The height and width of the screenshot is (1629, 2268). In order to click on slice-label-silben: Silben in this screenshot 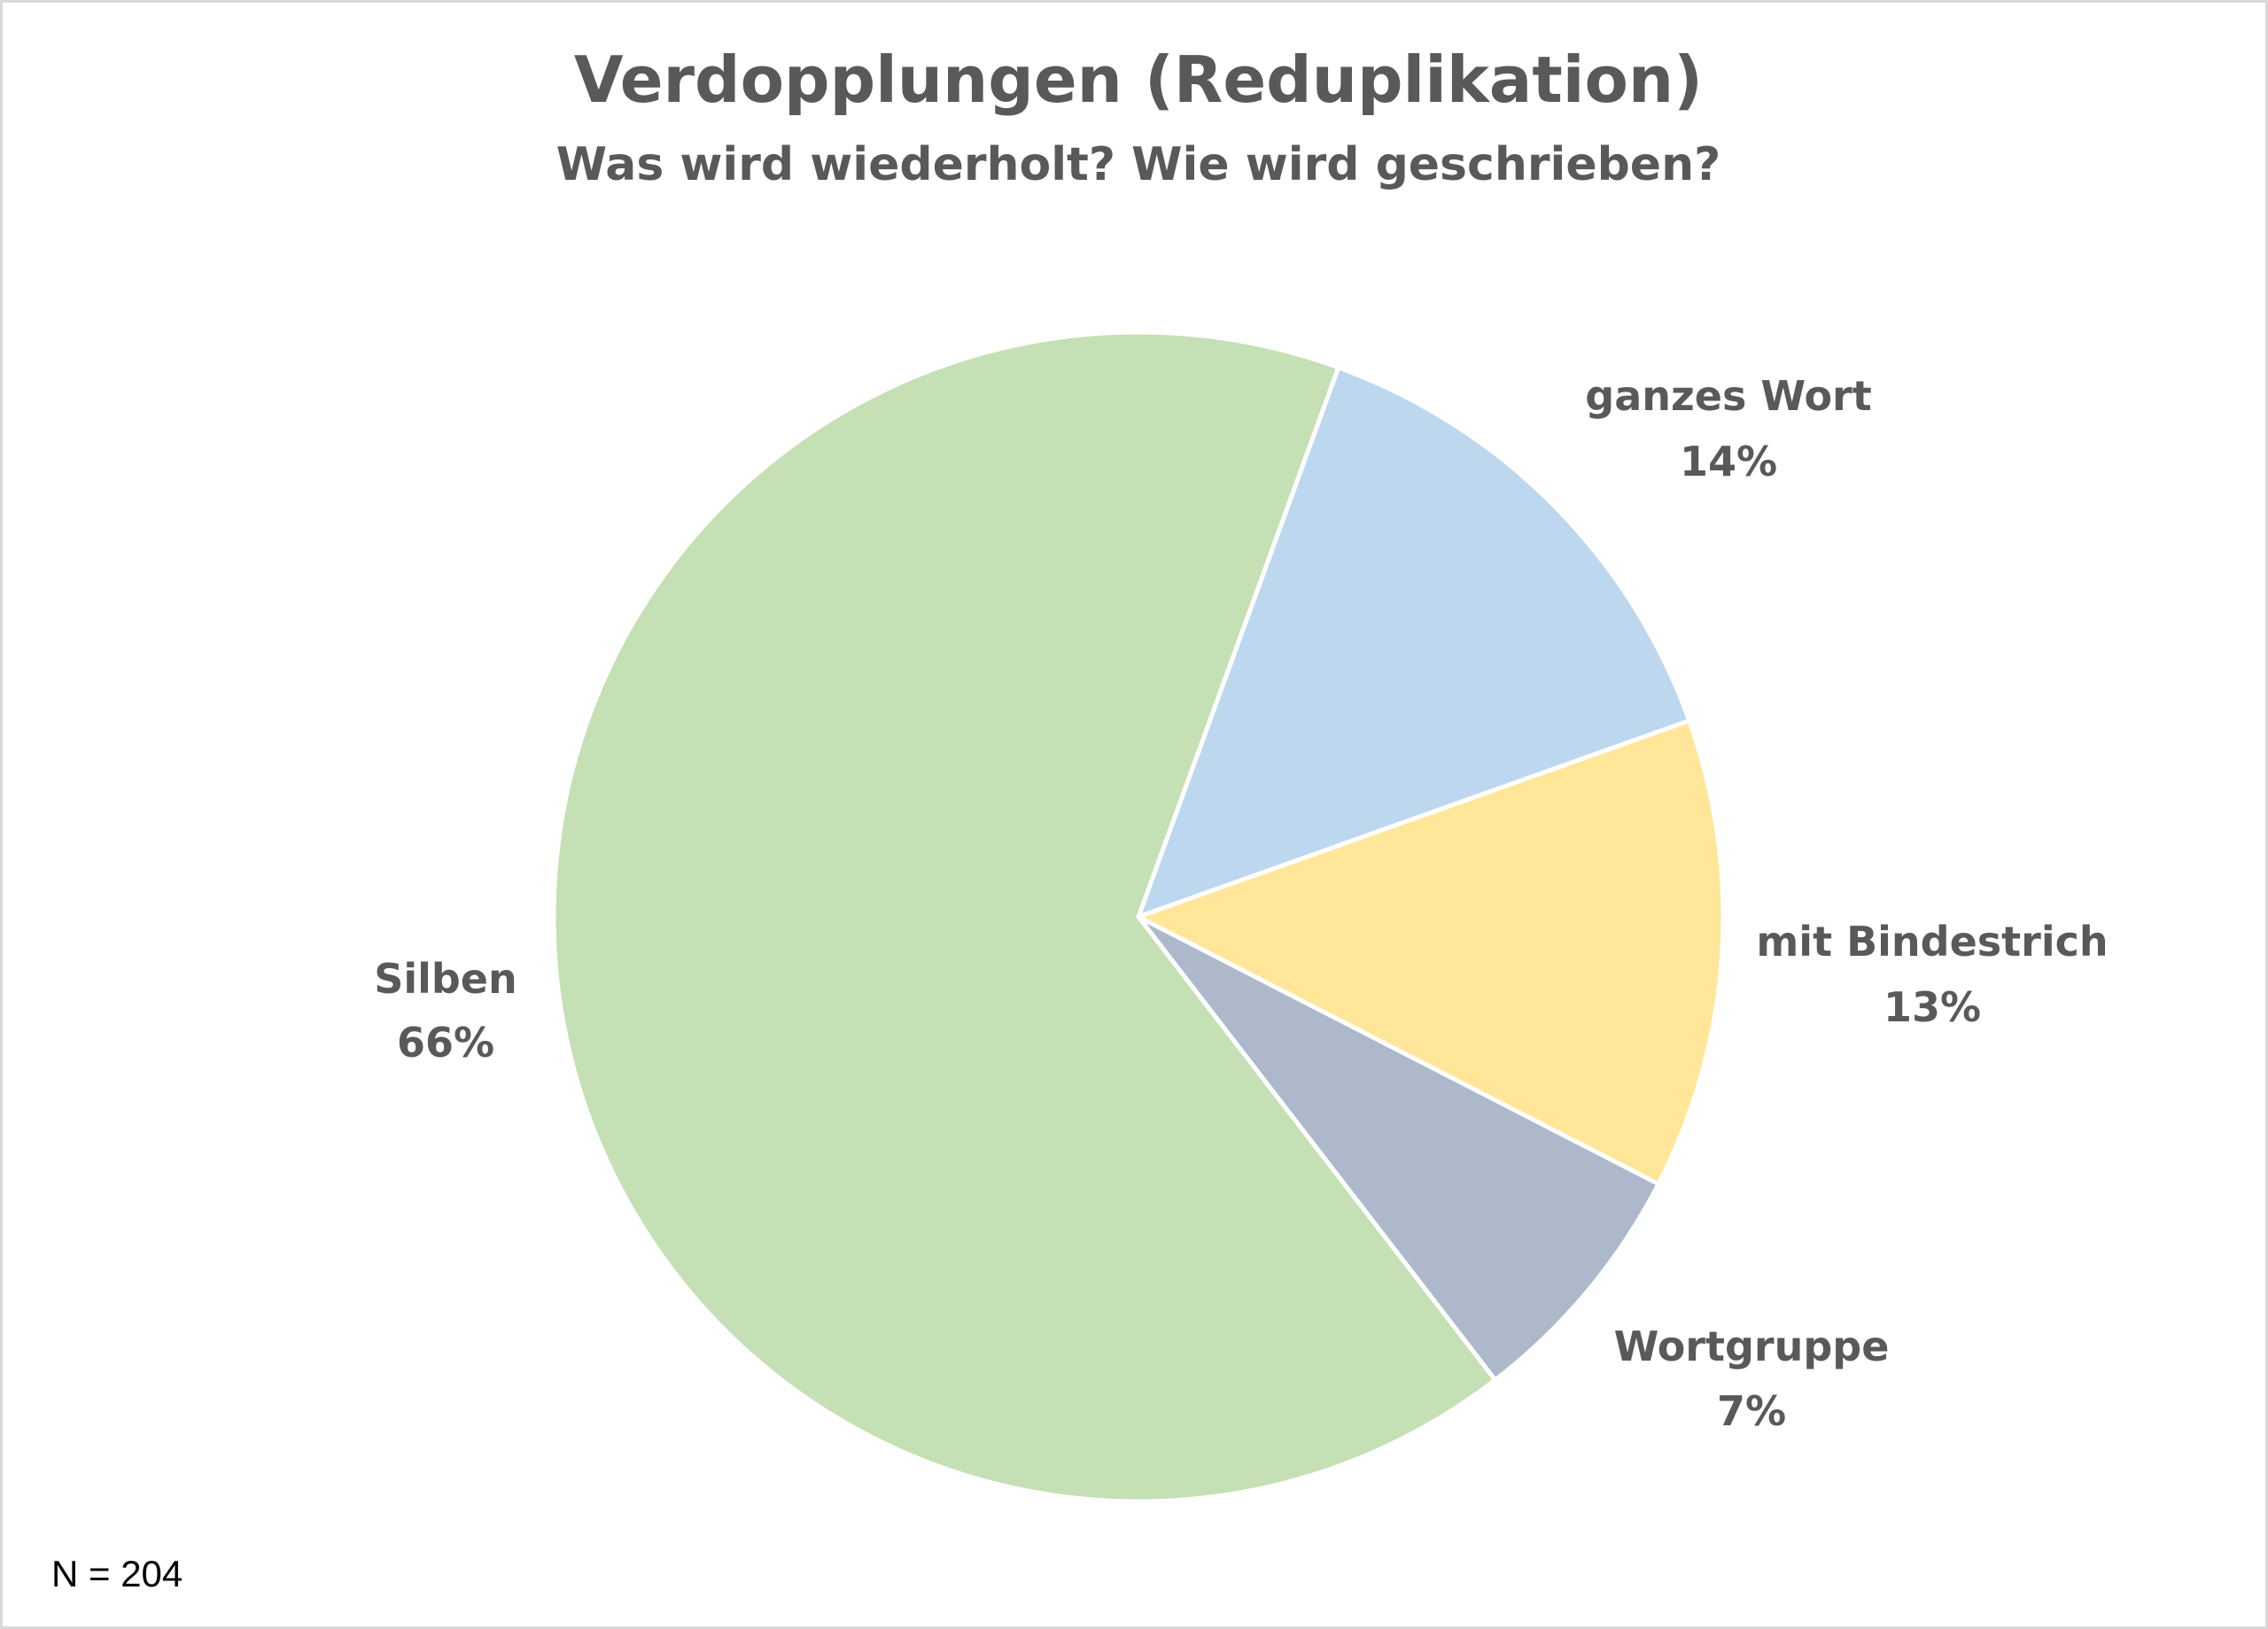, I will do `click(445, 979)`.